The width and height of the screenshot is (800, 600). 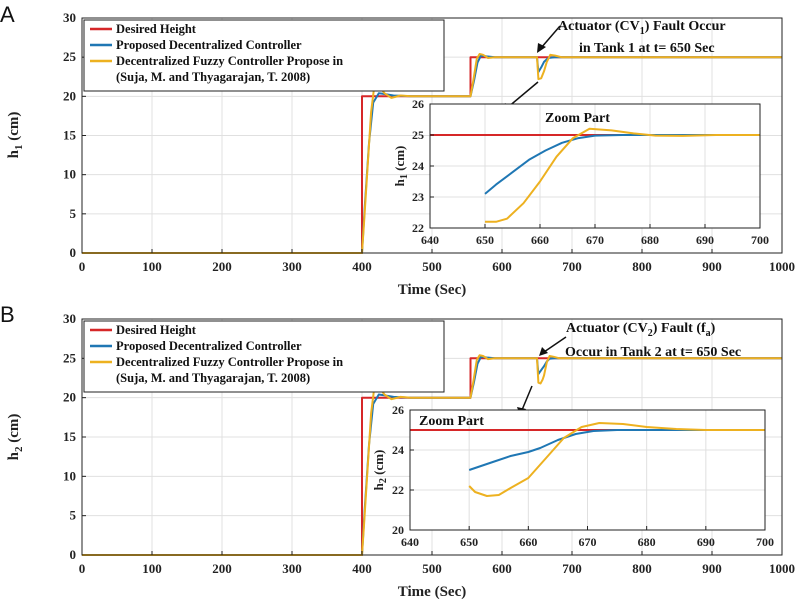 I want to click on fault-annotation-line2: in Tank 1 at t= 650 Sec, so click(x=647, y=48).